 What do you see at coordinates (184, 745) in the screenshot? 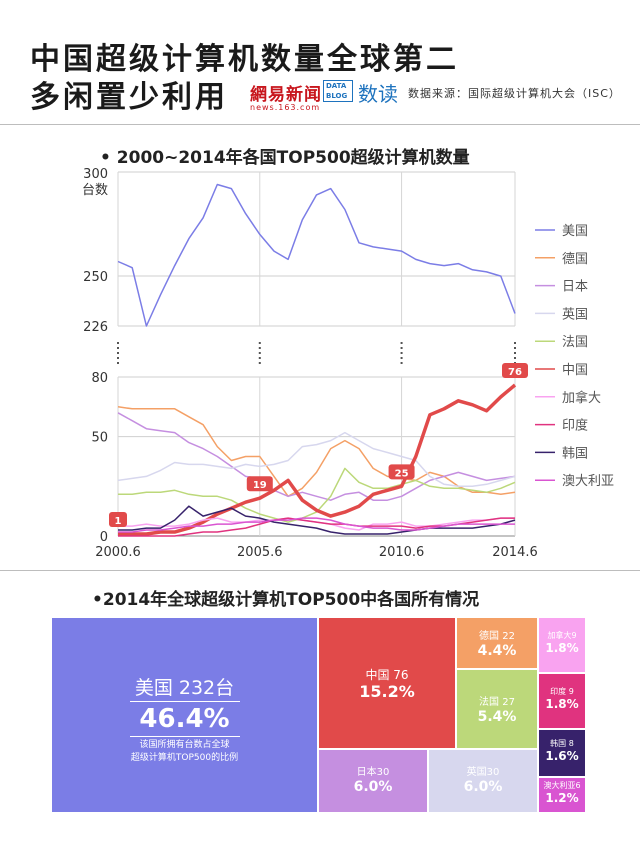
I see `cell-note: 该国所拥有台数占全球` at bounding box center [184, 745].